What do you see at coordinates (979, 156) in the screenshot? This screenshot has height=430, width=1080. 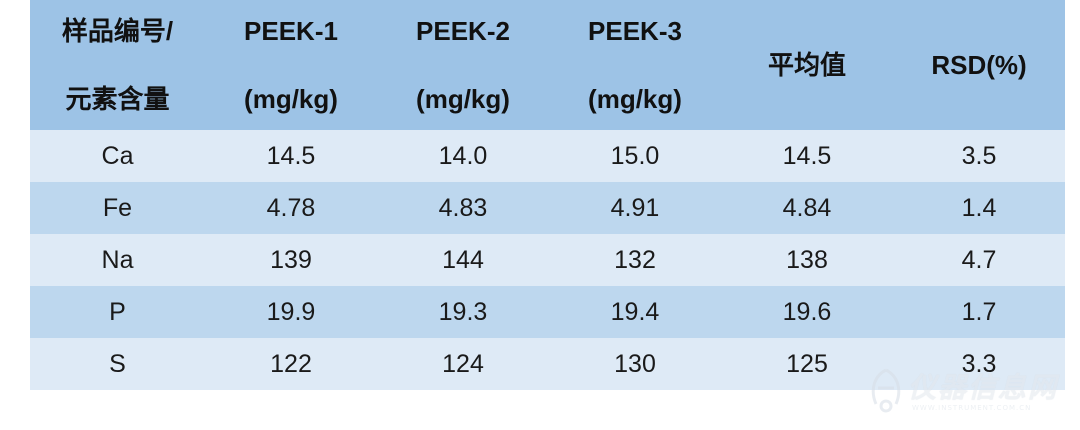 I see `cell-rsd: 3.5` at bounding box center [979, 156].